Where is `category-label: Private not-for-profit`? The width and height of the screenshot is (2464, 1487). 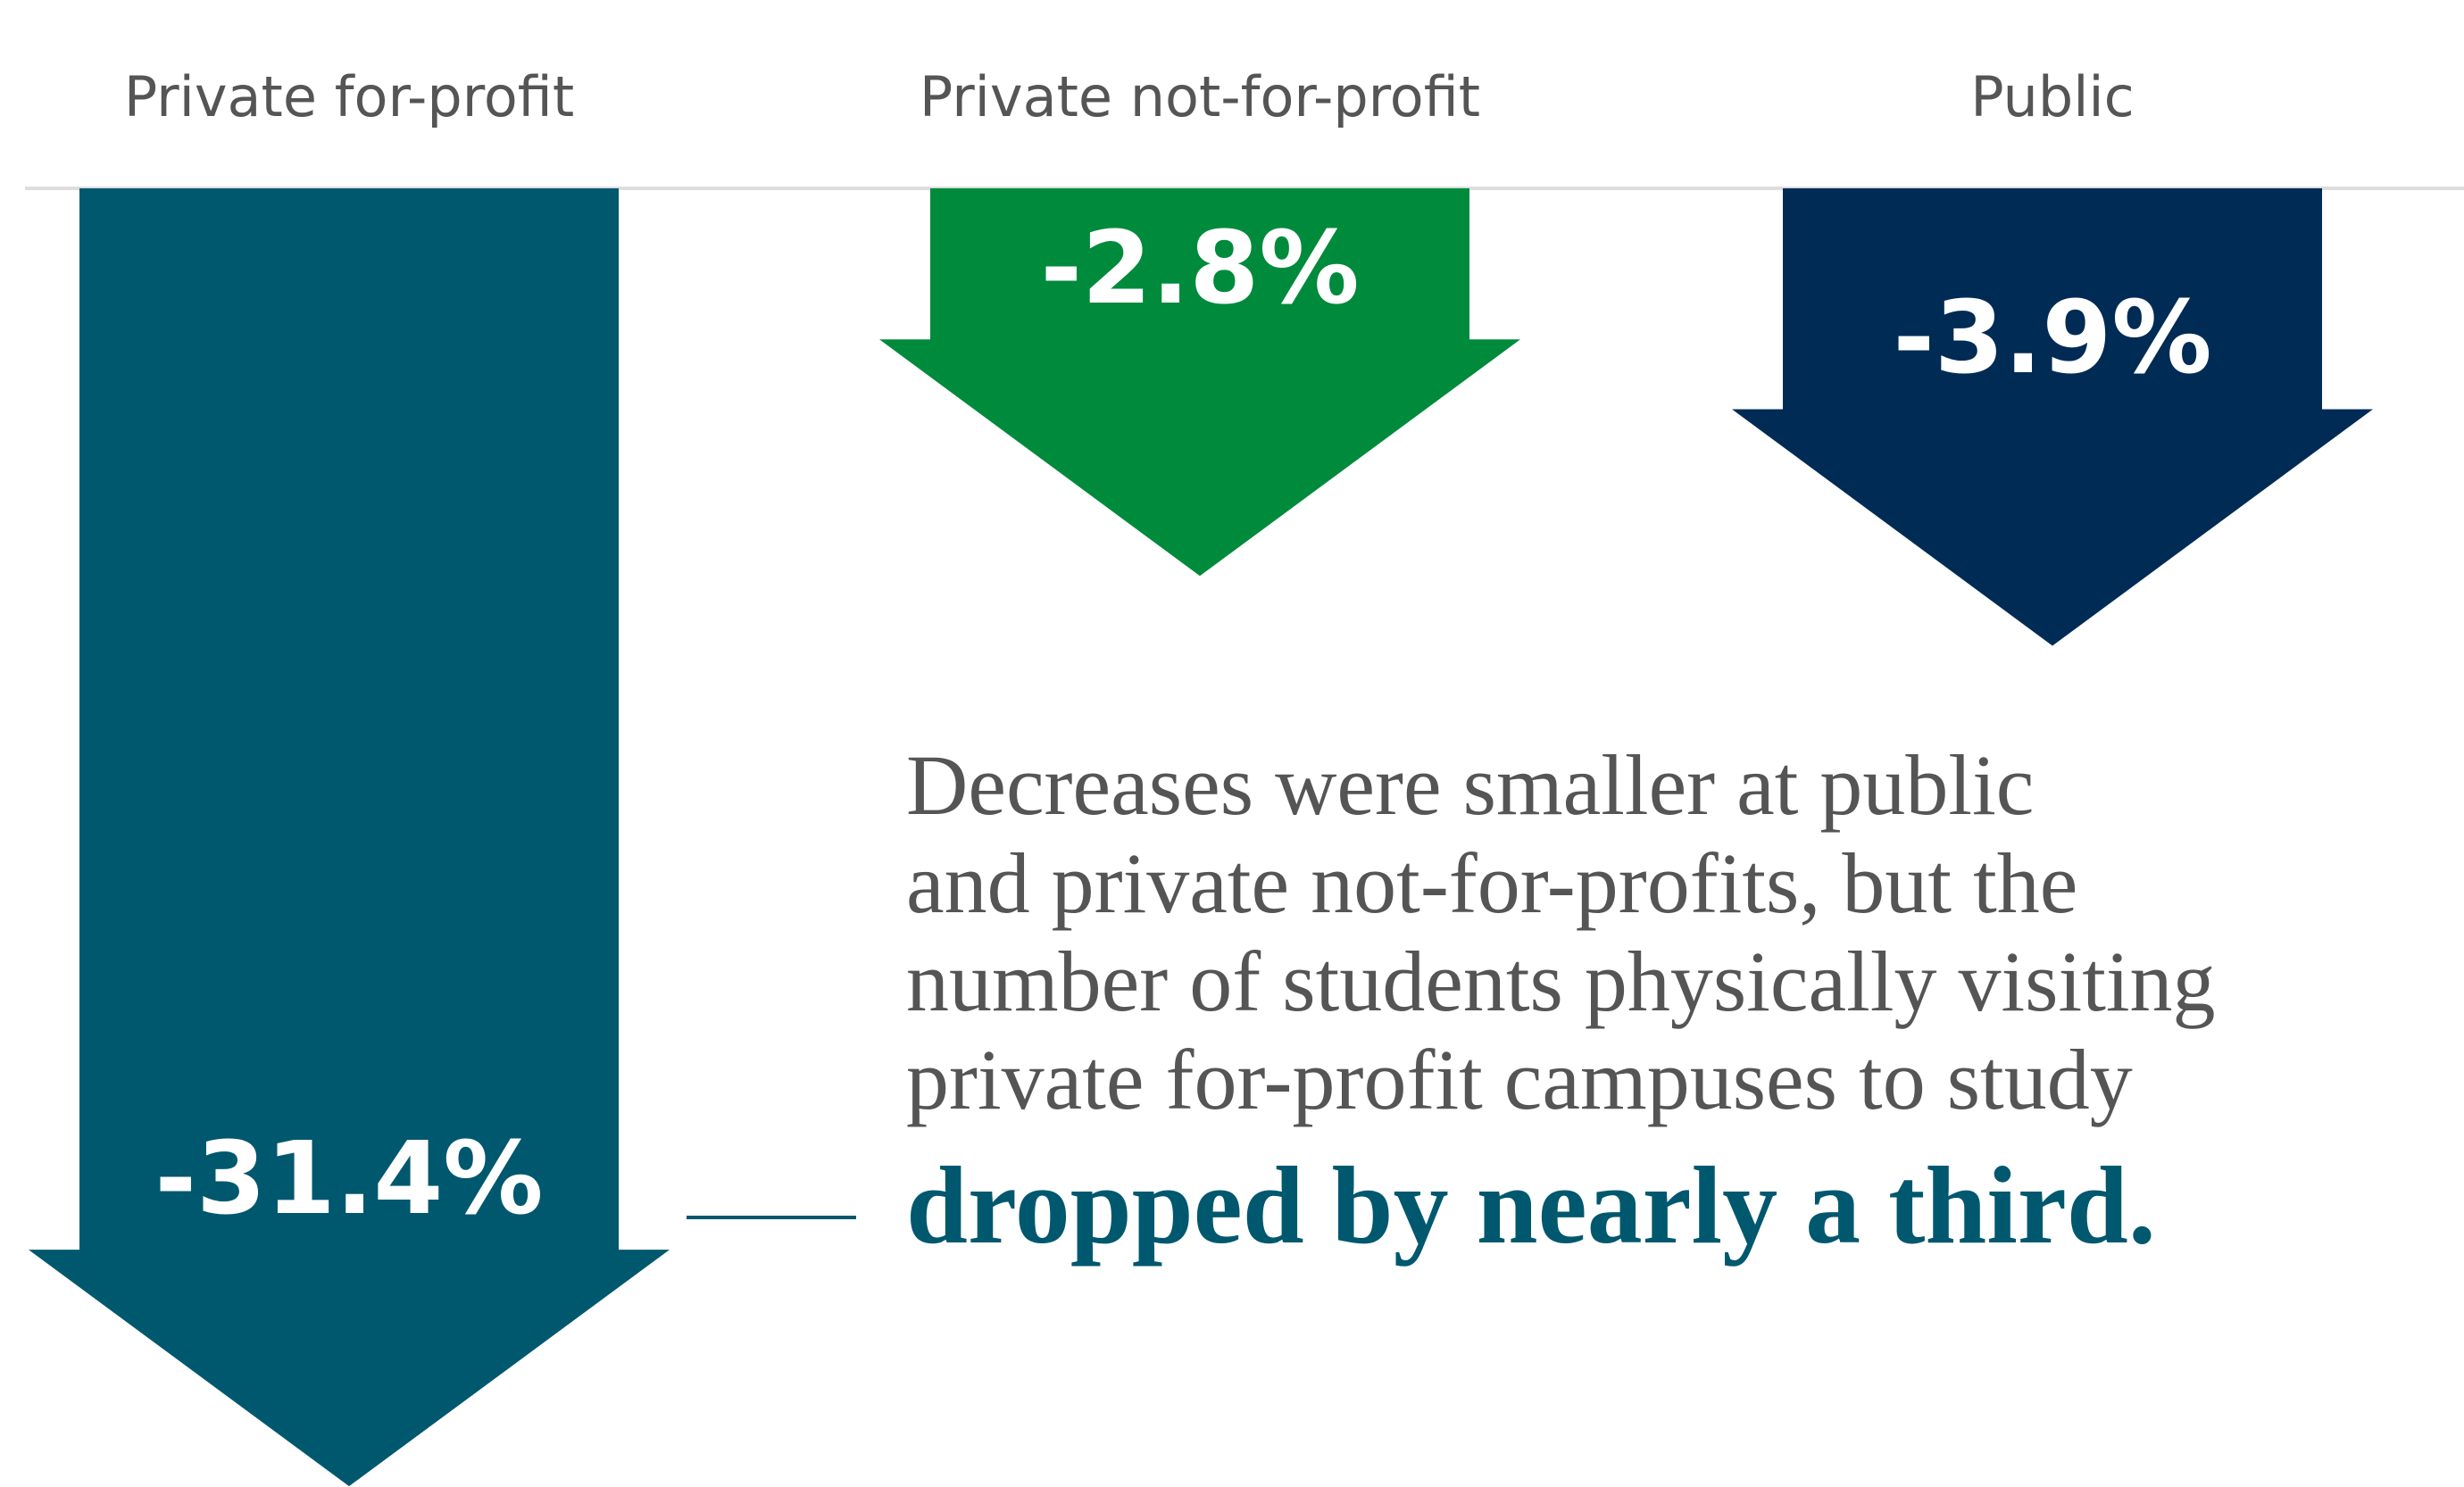 category-label: Private not-for-profit is located at coordinates (1200, 97).